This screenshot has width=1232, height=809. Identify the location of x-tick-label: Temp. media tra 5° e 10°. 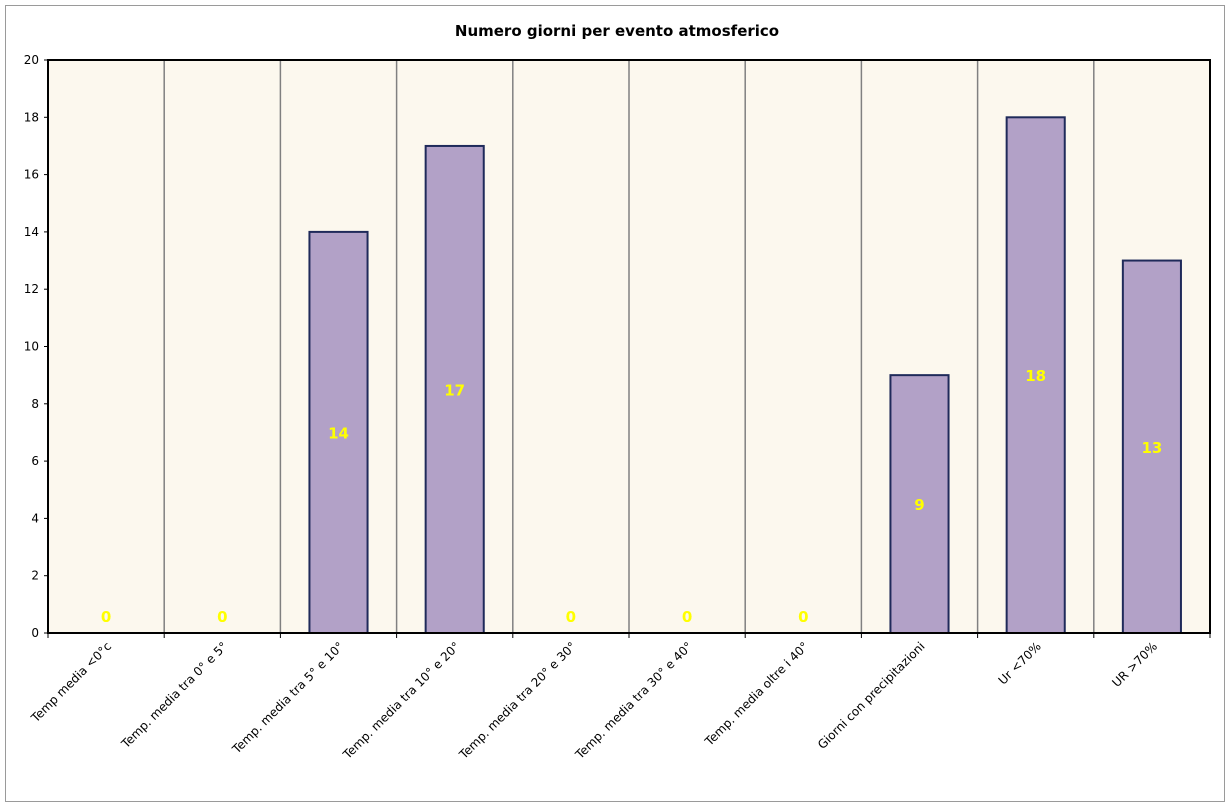
(288, 698).